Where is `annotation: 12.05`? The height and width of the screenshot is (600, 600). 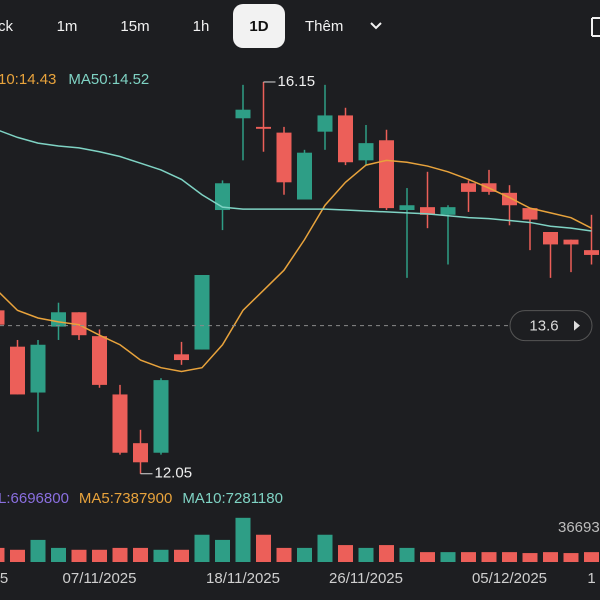 annotation: 12.05 is located at coordinates (174, 473).